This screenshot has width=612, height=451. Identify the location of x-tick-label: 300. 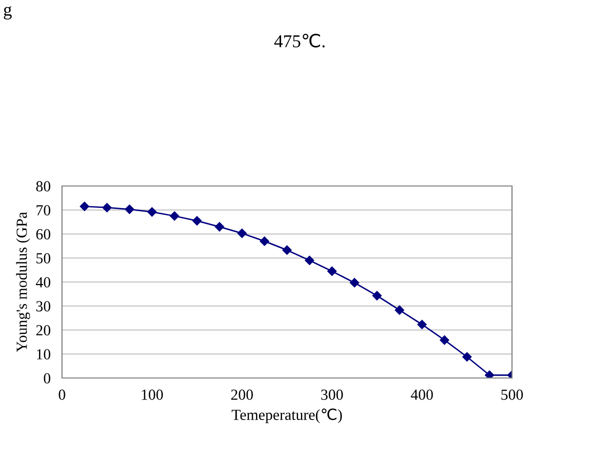
(332, 395).